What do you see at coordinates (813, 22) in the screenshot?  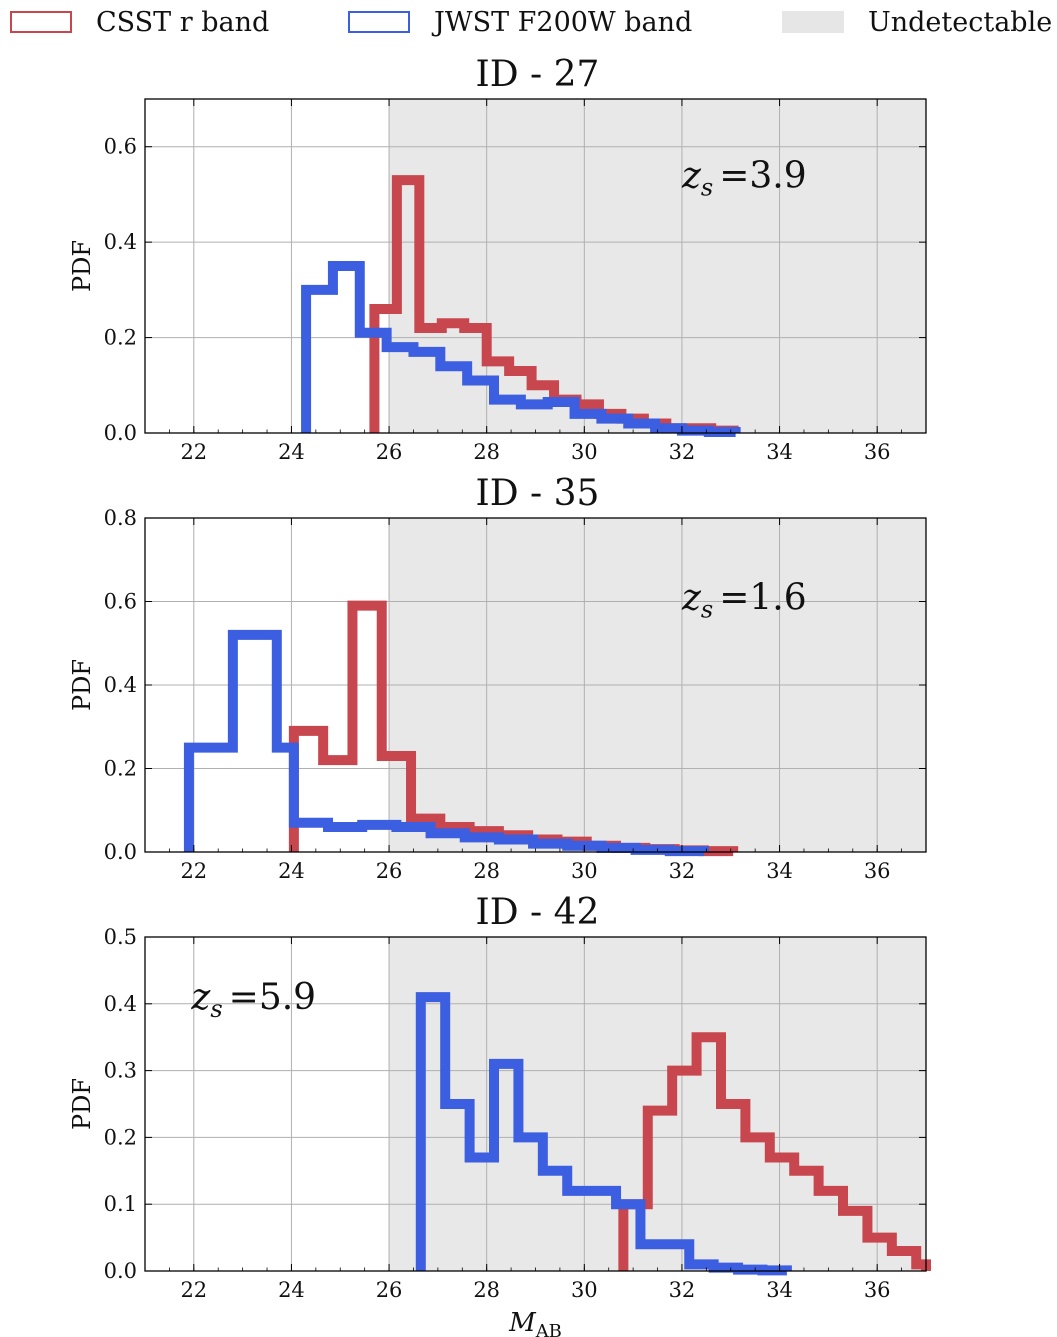 I see `legend-swatch-undetectable` at bounding box center [813, 22].